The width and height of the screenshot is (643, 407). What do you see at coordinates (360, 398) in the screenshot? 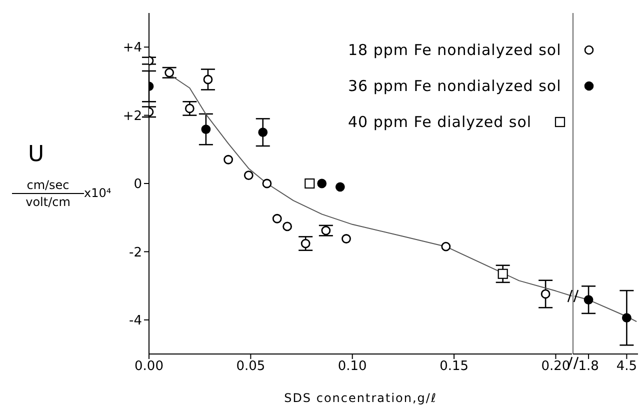
I see `x-axis-title: SDS concentration,g/ℓ` at bounding box center [360, 398].